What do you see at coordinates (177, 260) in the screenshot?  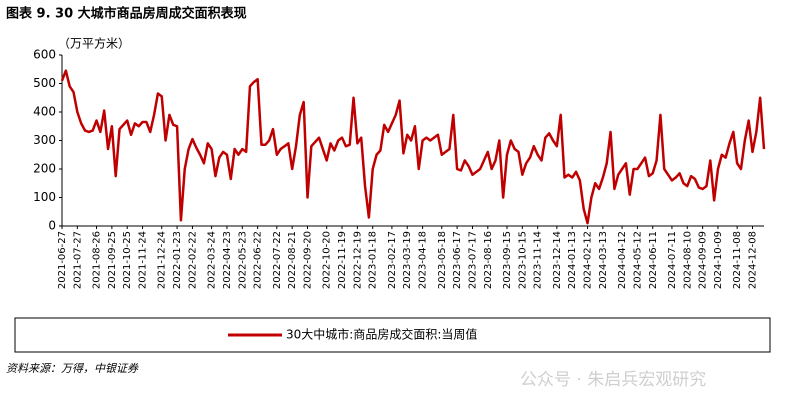 I see `x-tick-label: 2022-01-23` at bounding box center [177, 260].